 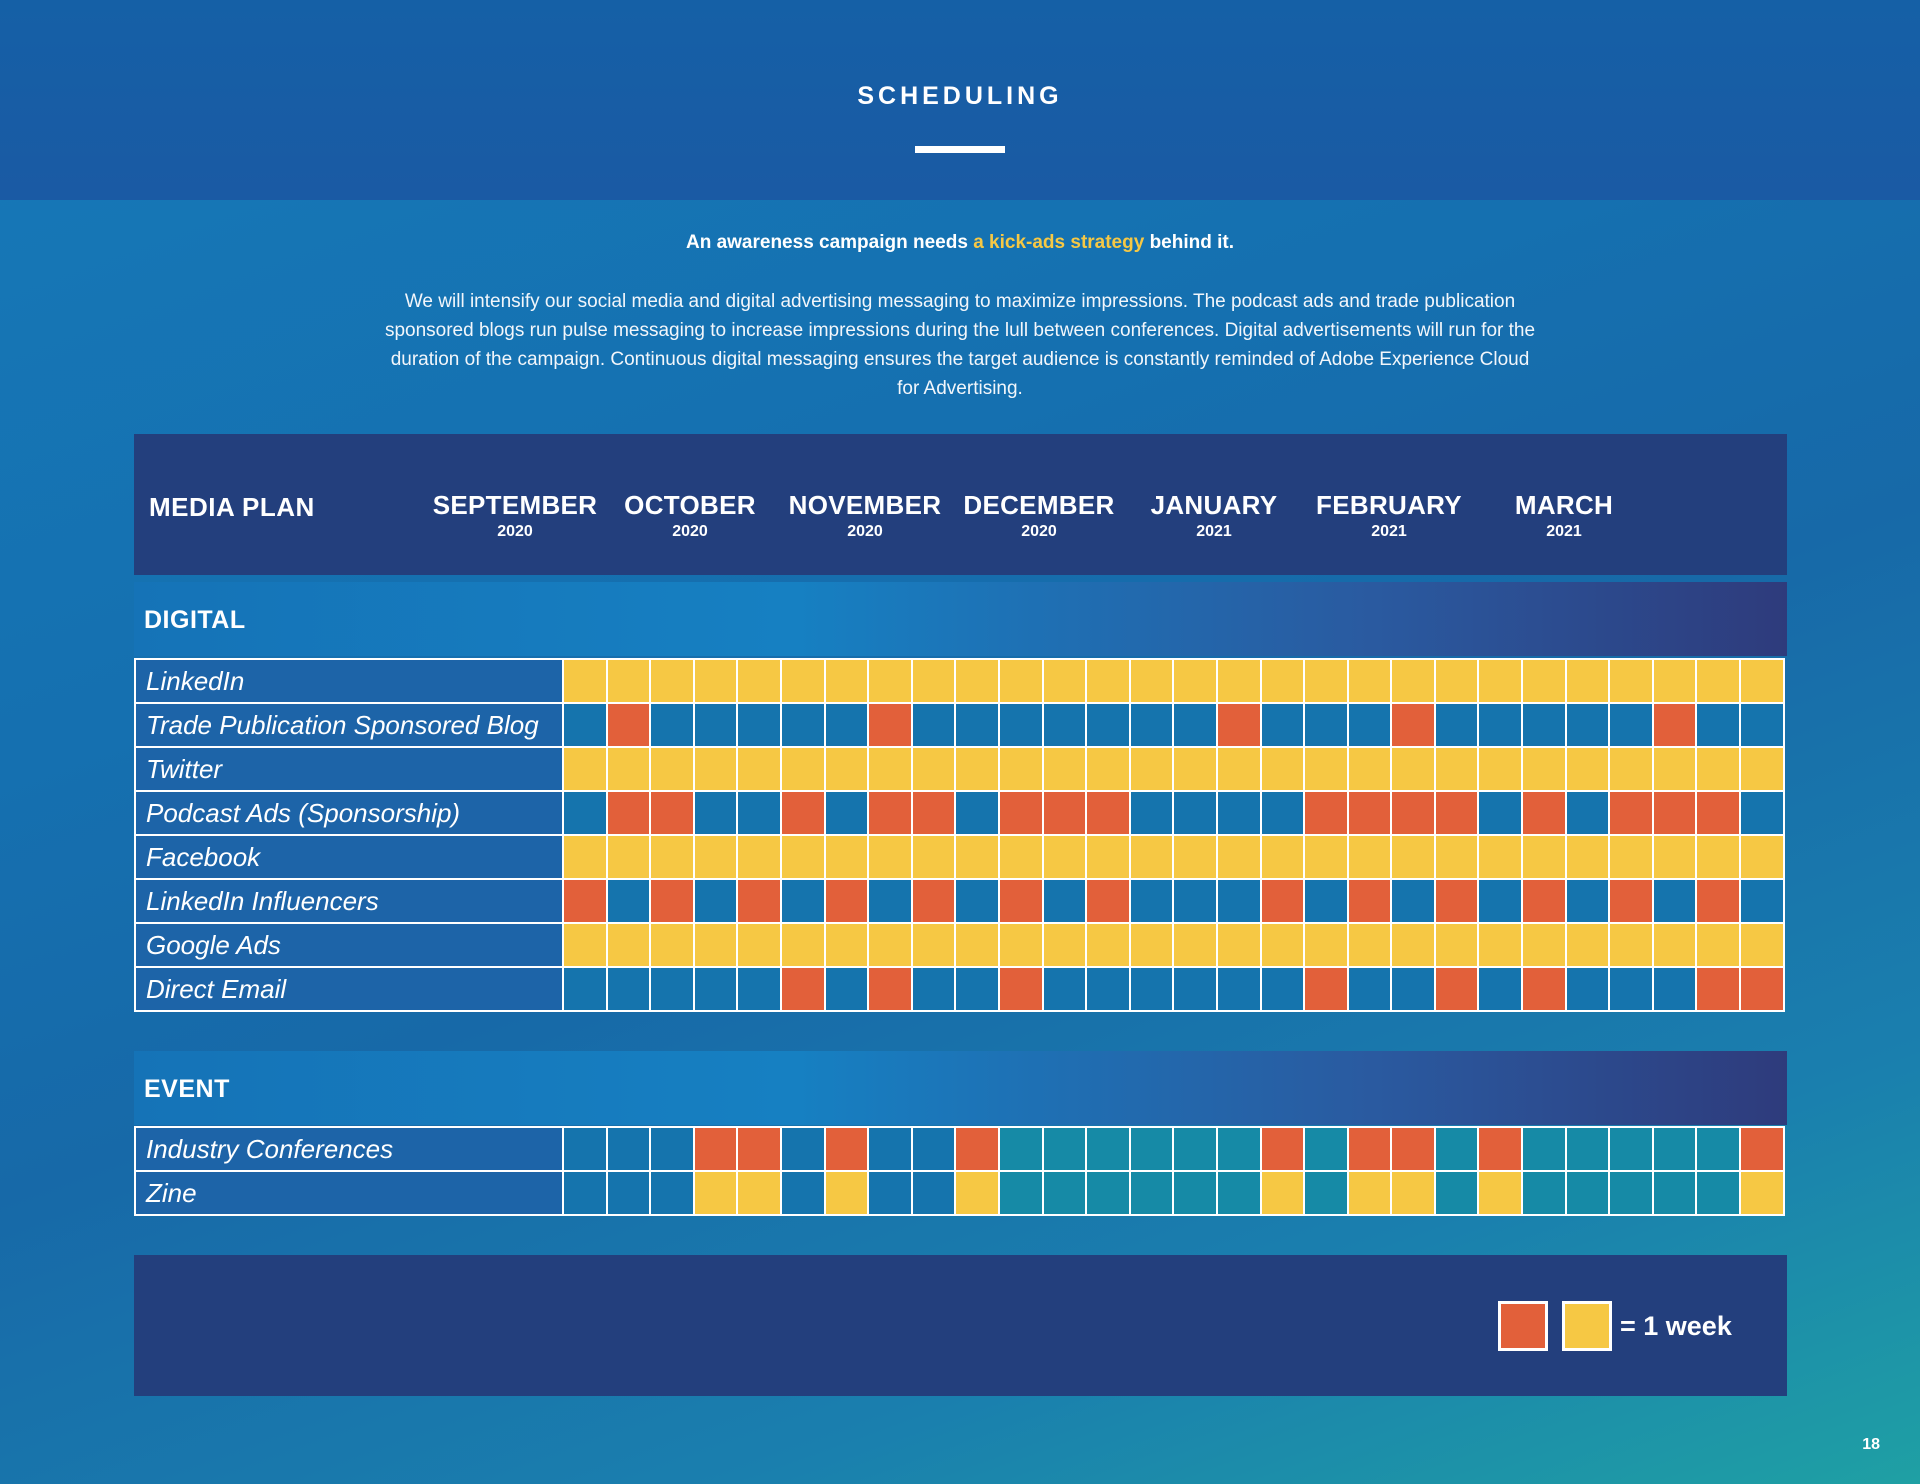 I want to click on table-row: Trade Publication Sponsored Blog, so click(x=959, y=725).